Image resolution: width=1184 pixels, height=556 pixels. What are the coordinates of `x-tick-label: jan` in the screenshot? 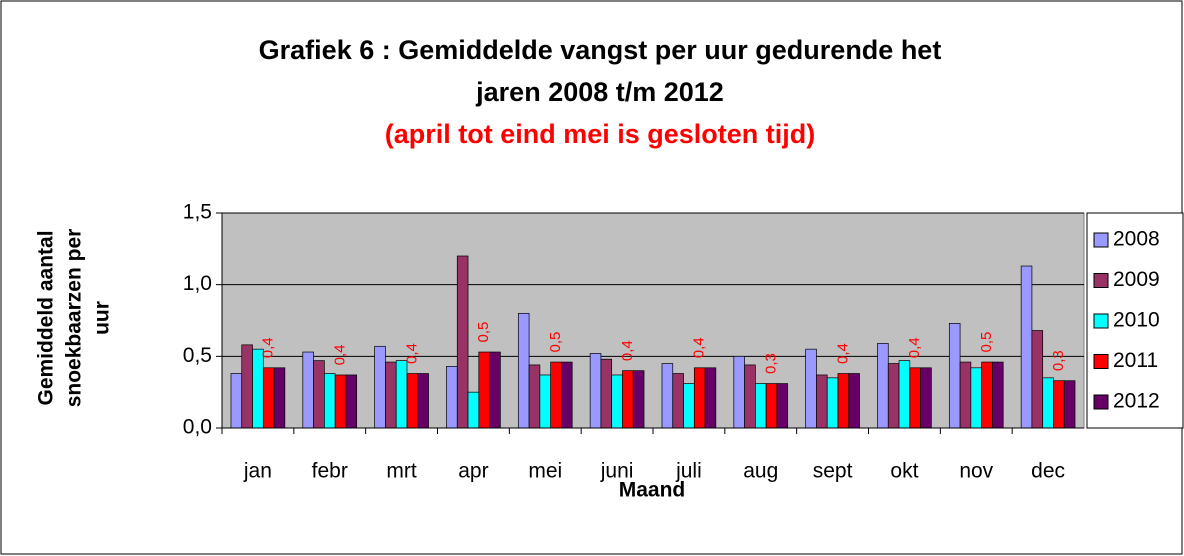 It's located at (257, 471).